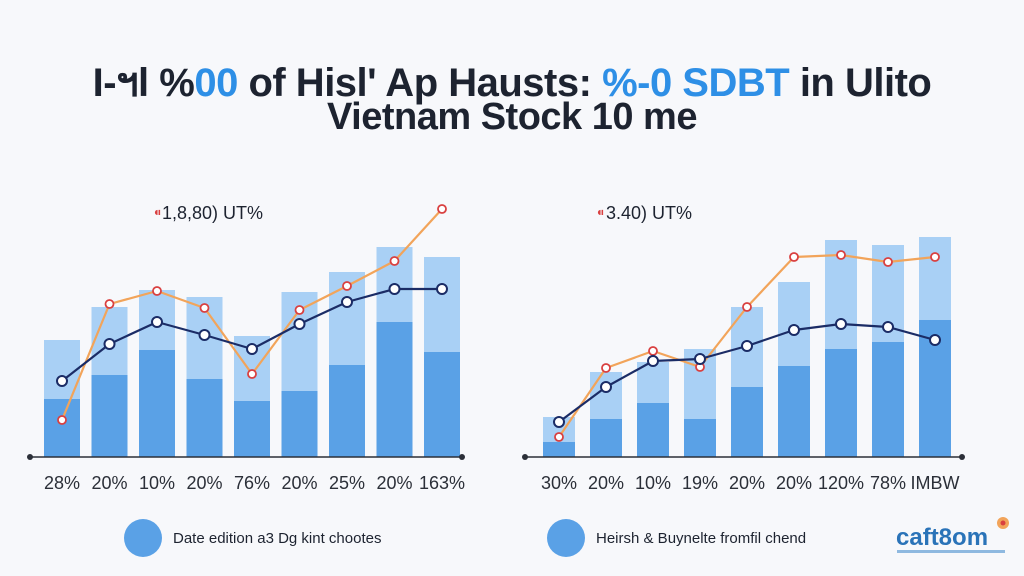 The image size is (1024, 576). What do you see at coordinates (942, 537) in the screenshot?
I see `logo-text: caft8om` at bounding box center [942, 537].